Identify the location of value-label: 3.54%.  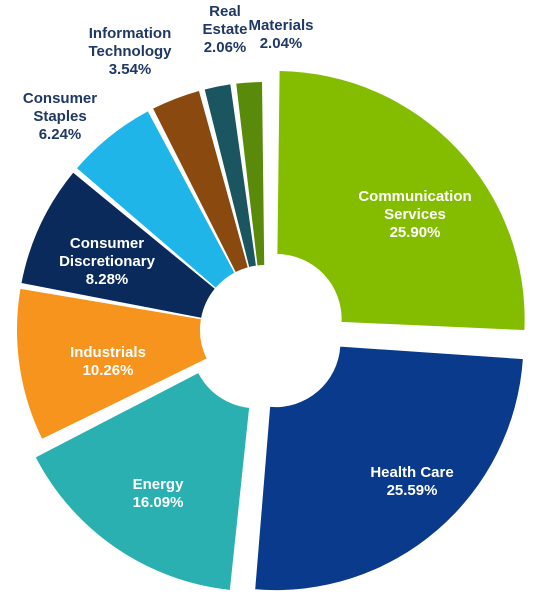
(130, 69).